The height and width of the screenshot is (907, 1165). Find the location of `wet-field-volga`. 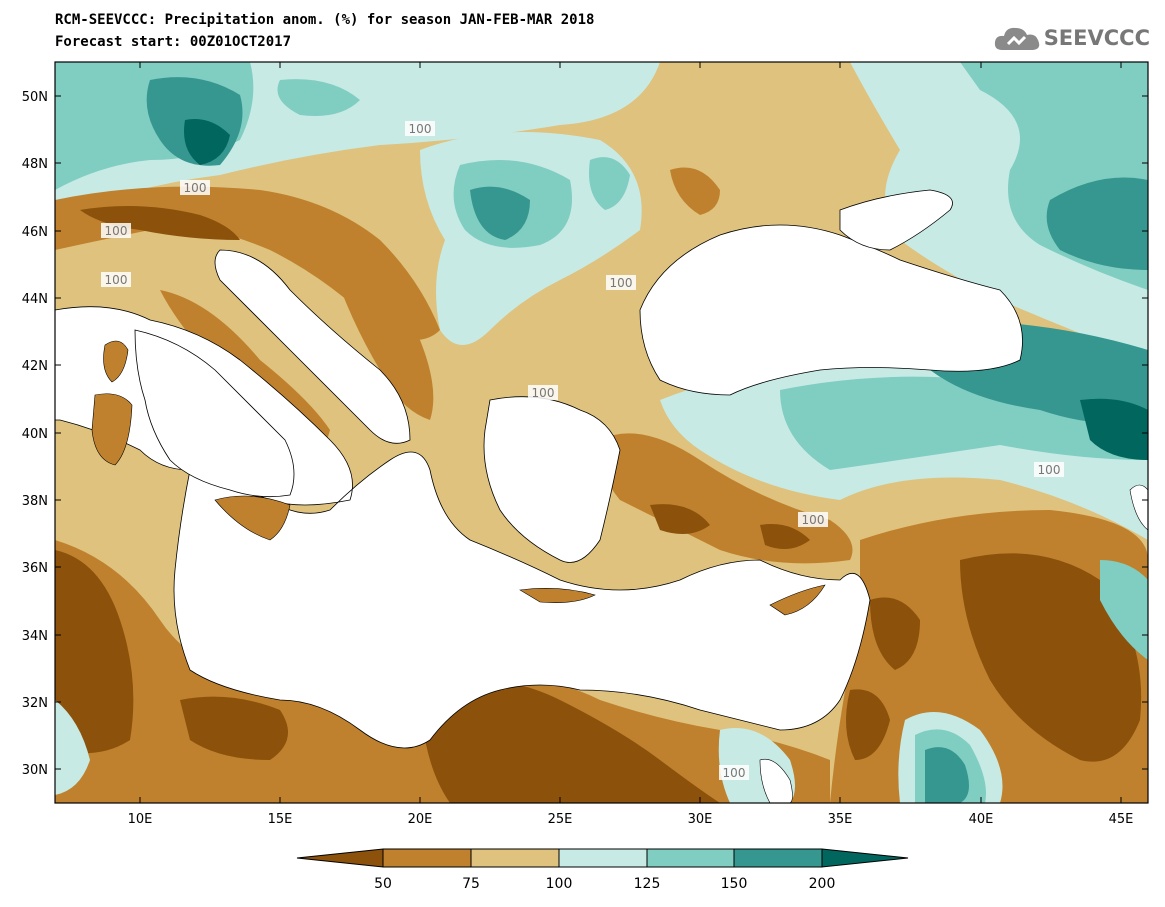

wet-field-volga is located at coordinates (1097, 223).